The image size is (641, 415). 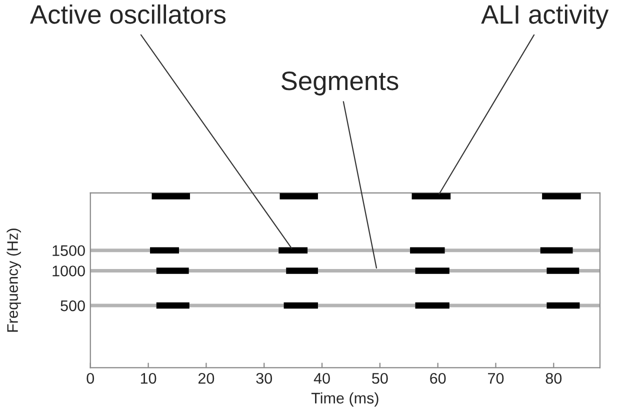 I want to click on x-tick-label: 40, so click(x=322, y=378).